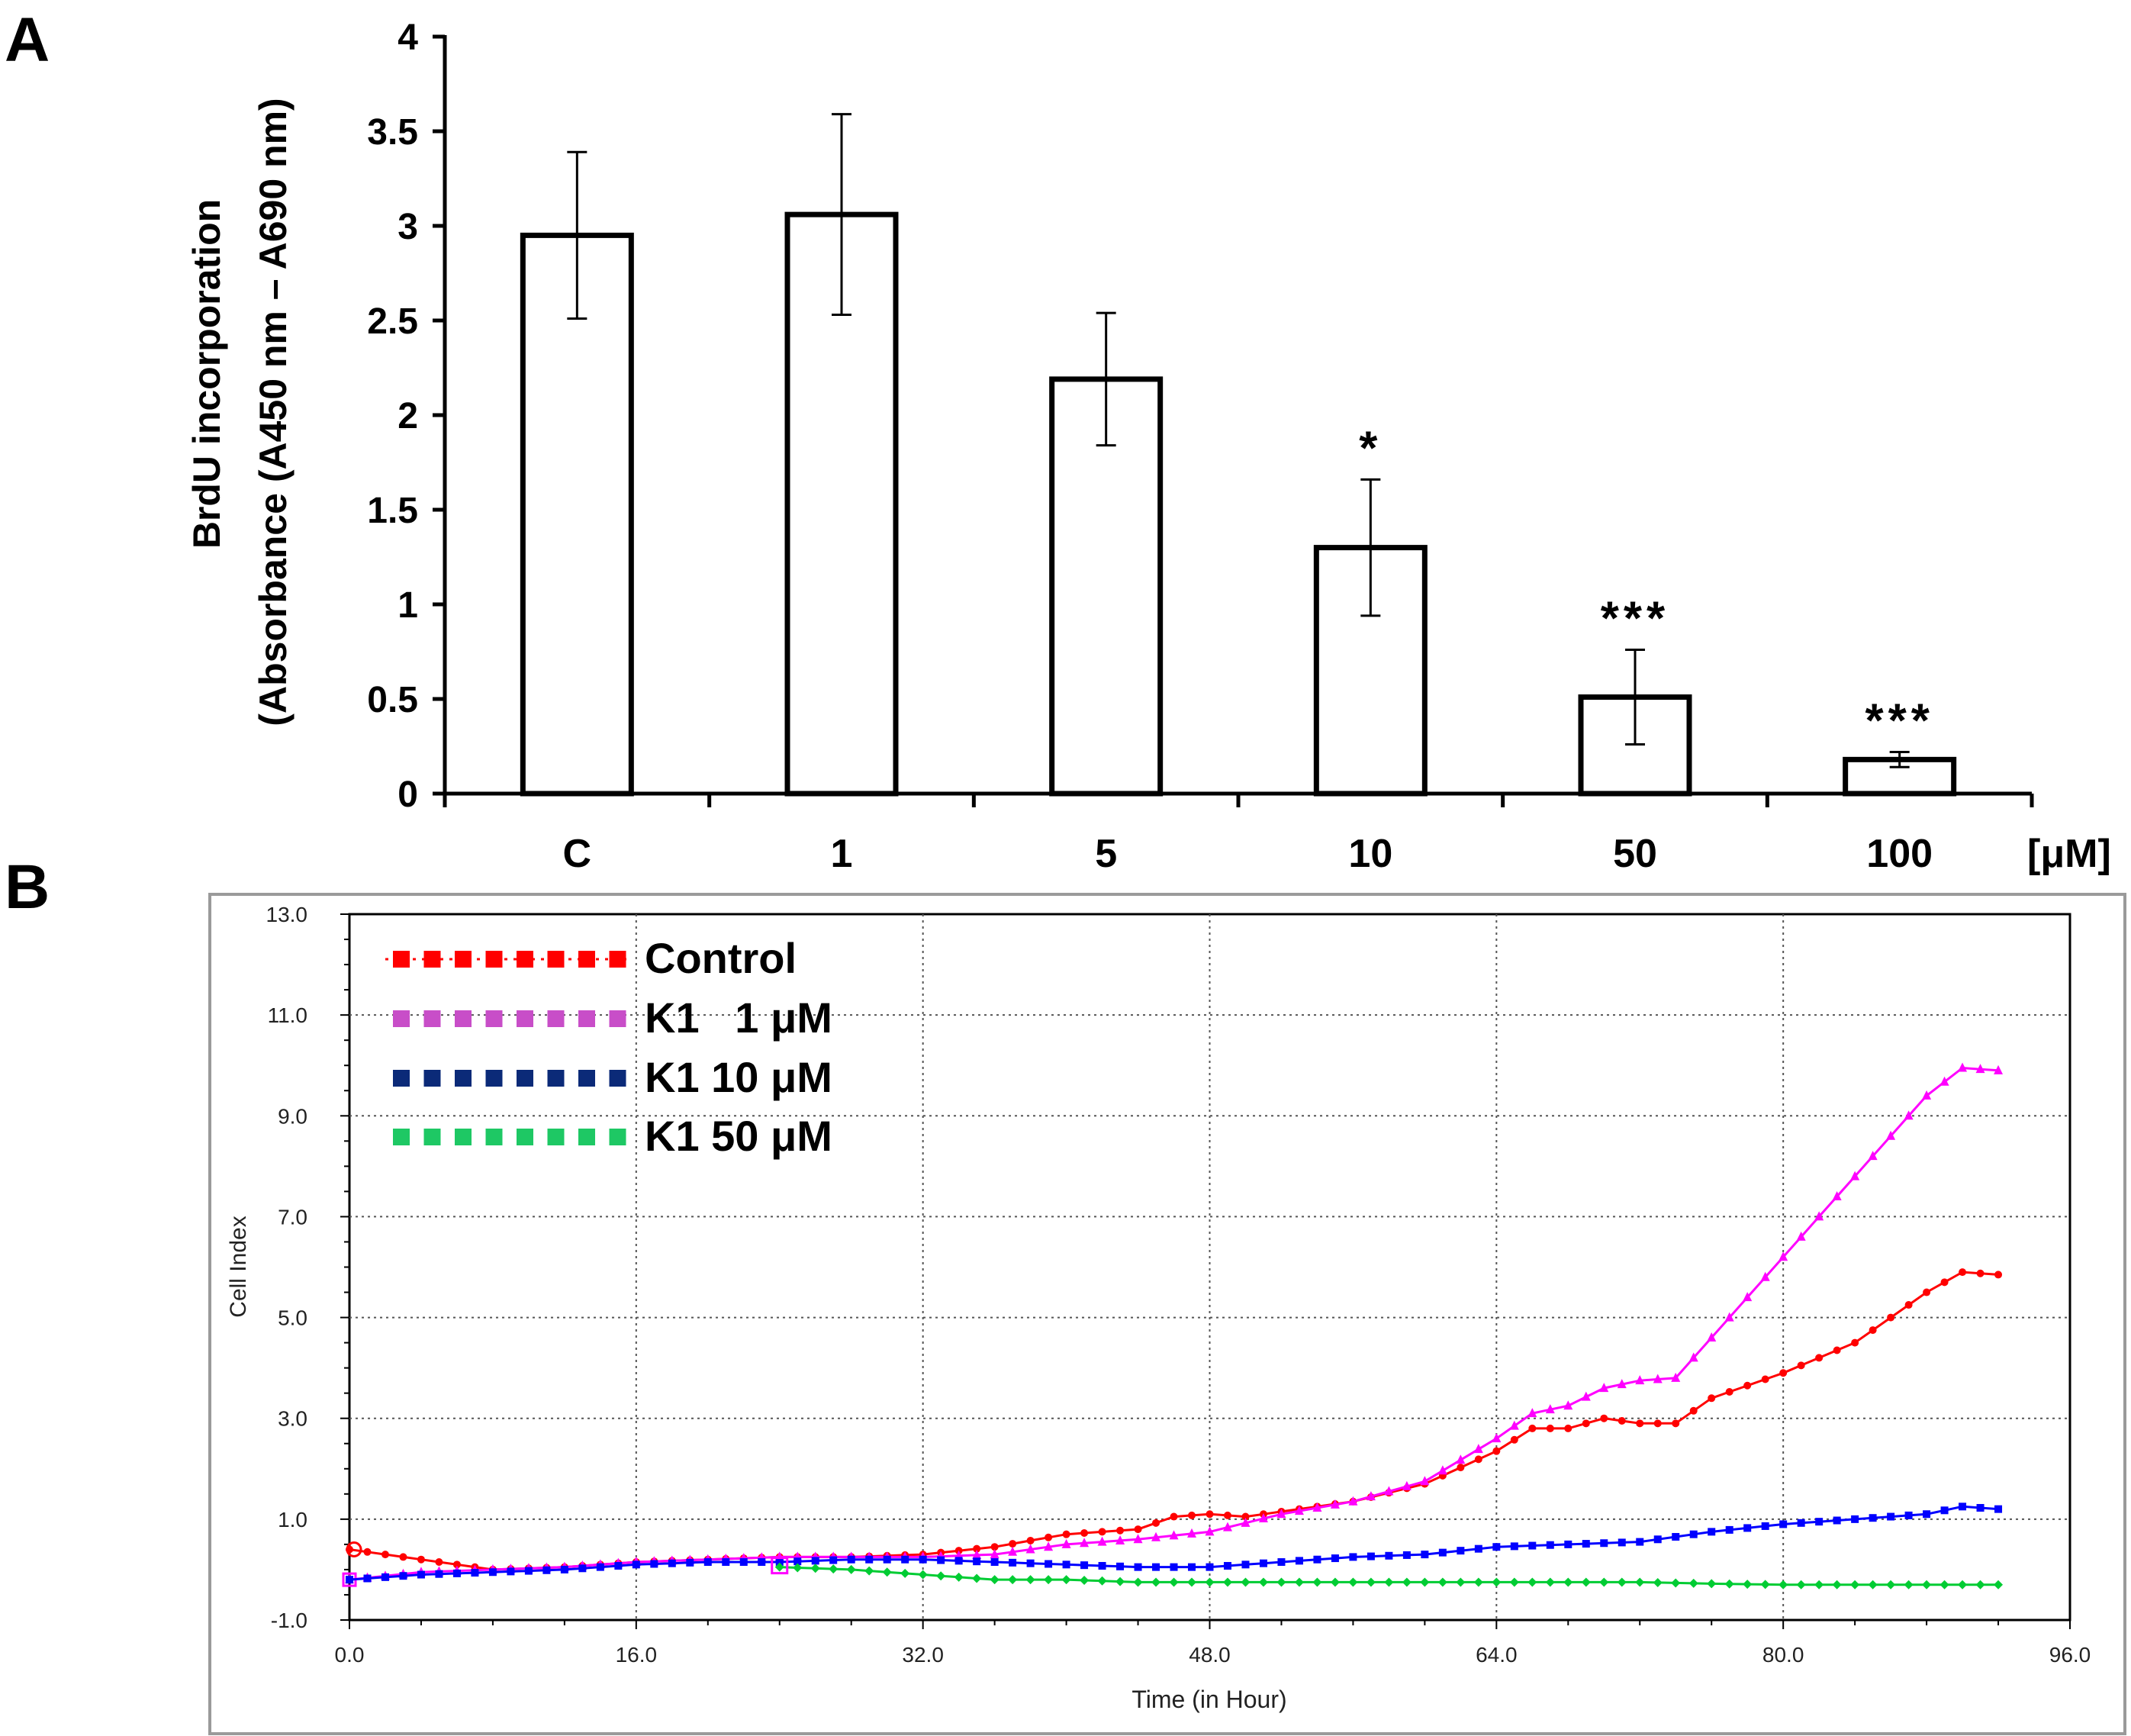 The image size is (2131, 1736). What do you see at coordinates (289, 1620) in the screenshot?
I see `line-chart-y-tick-label: -1.0` at bounding box center [289, 1620].